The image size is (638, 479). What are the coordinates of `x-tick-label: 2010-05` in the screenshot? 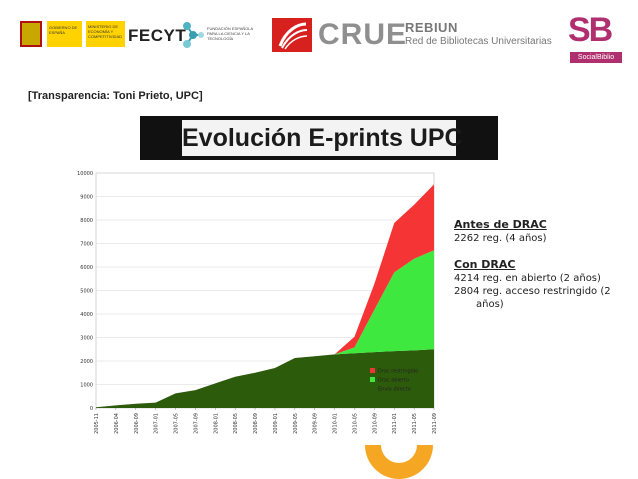 It's located at (355, 423).